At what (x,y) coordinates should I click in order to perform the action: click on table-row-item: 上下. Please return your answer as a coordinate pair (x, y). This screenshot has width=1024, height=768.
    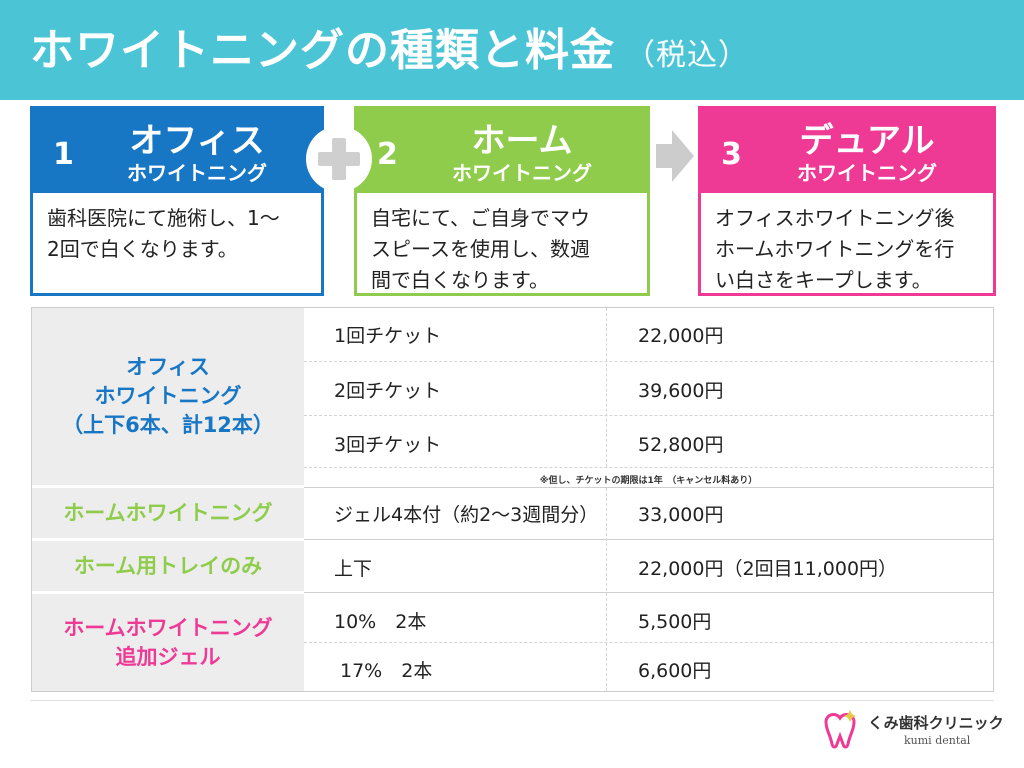
    Looking at the image, I should click on (353, 569).